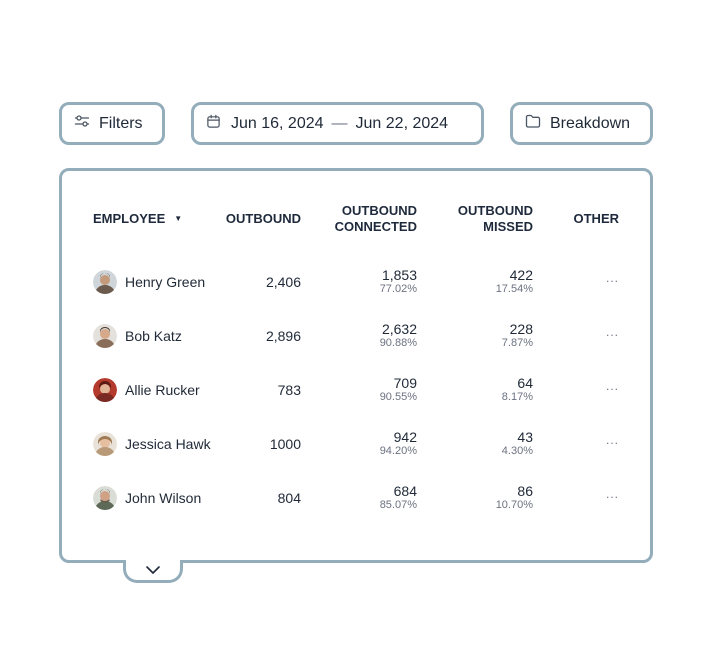  What do you see at coordinates (590, 123) in the screenshot?
I see `breakdown-label: Breakdown` at bounding box center [590, 123].